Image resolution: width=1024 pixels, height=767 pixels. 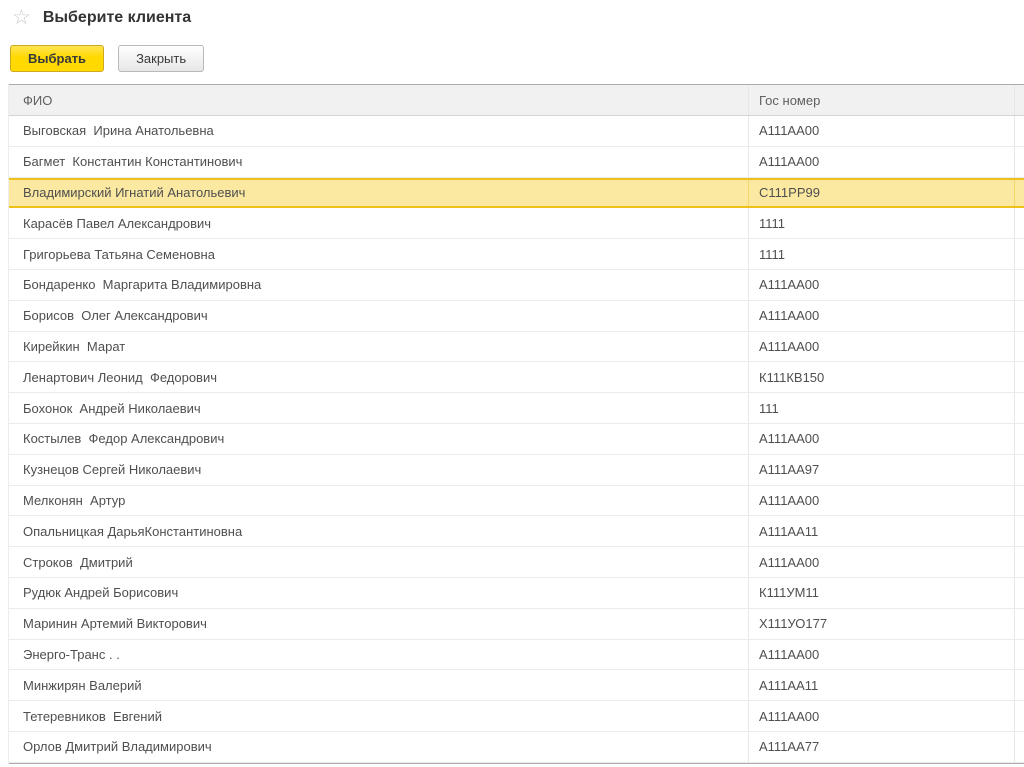 I want to click on cell-gos-nomer: Х111УО177, so click(x=882, y=623).